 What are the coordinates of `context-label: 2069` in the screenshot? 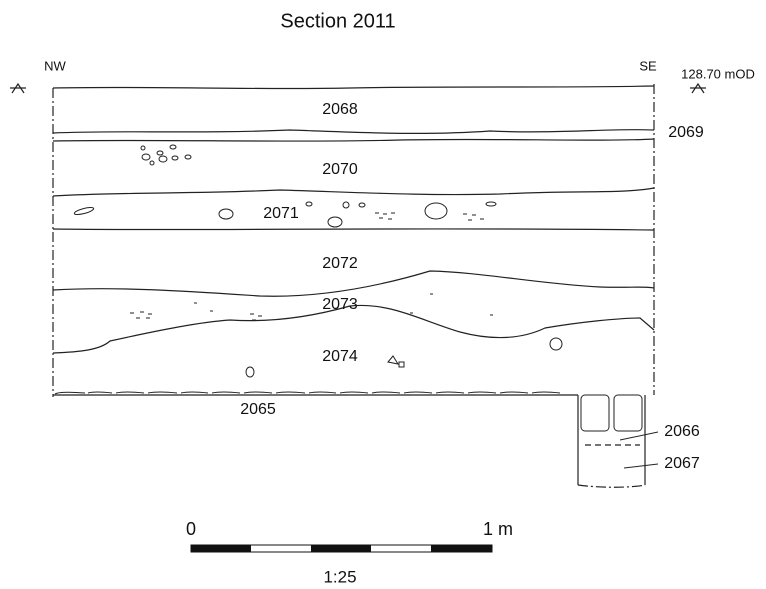 It's located at (686, 132).